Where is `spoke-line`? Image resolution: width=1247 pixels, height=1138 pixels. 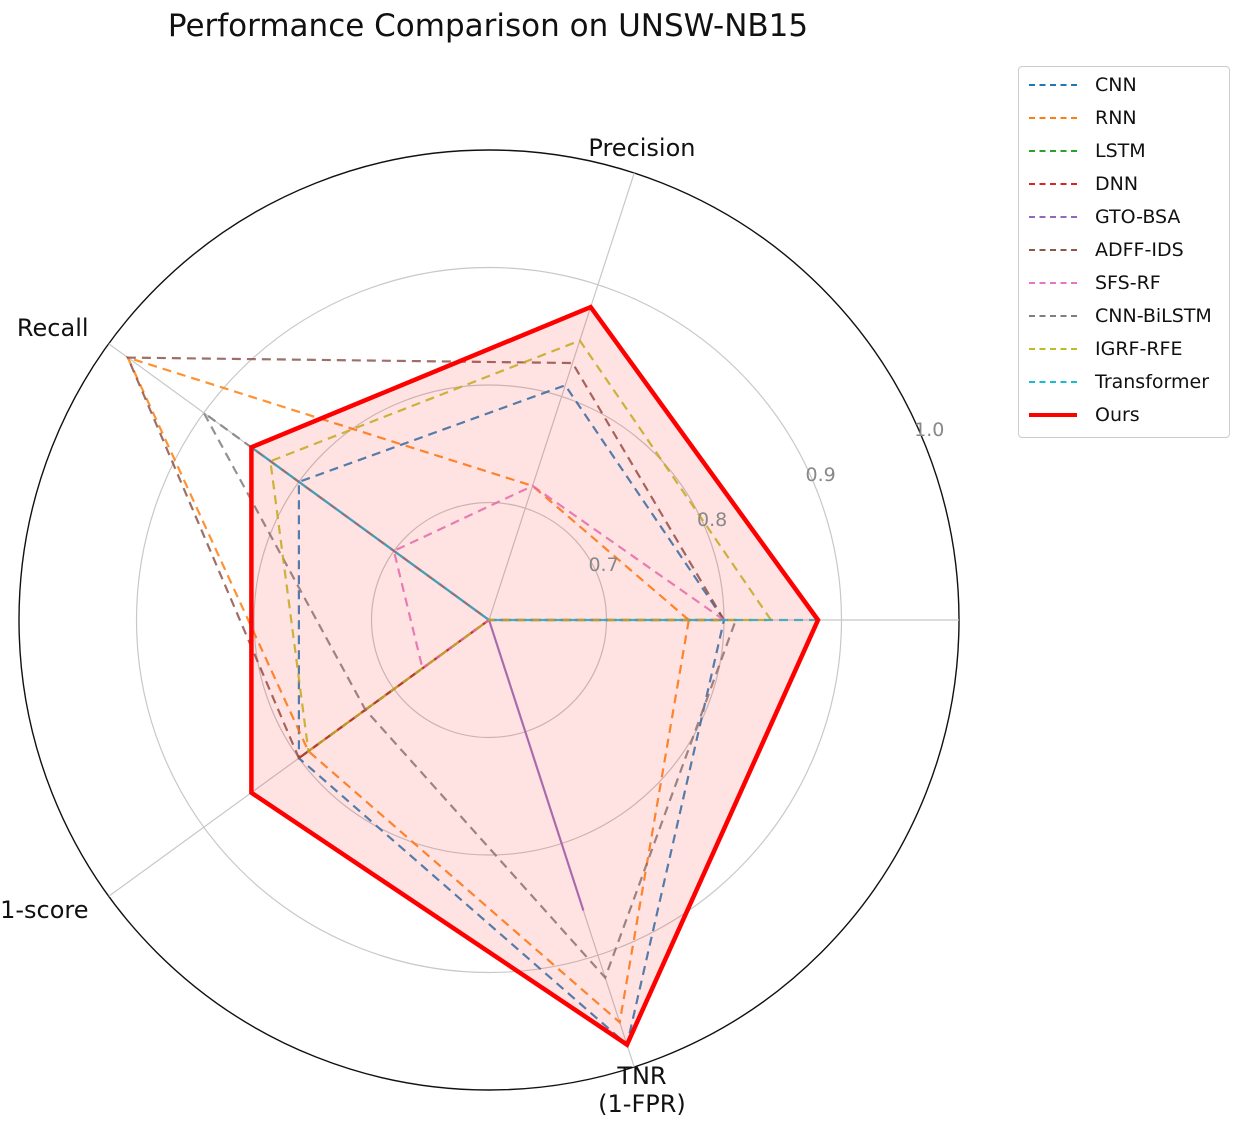
spoke-line is located at coordinates (561, 396).